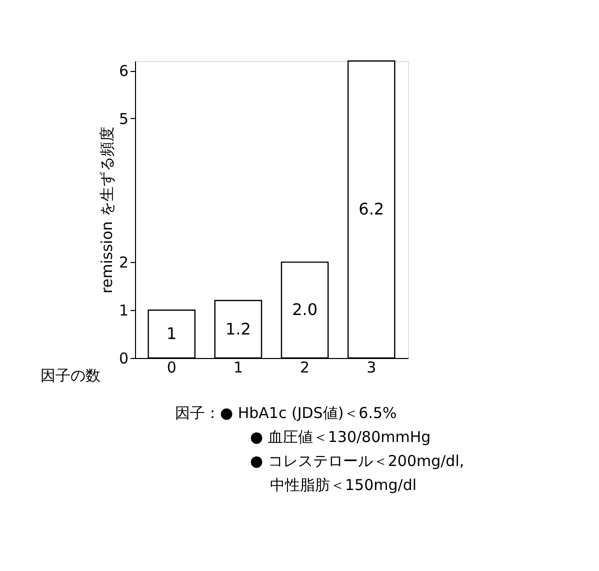 The width and height of the screenshot is (599, 571). I want to click on data-label: 2.0, so click(305, 310).